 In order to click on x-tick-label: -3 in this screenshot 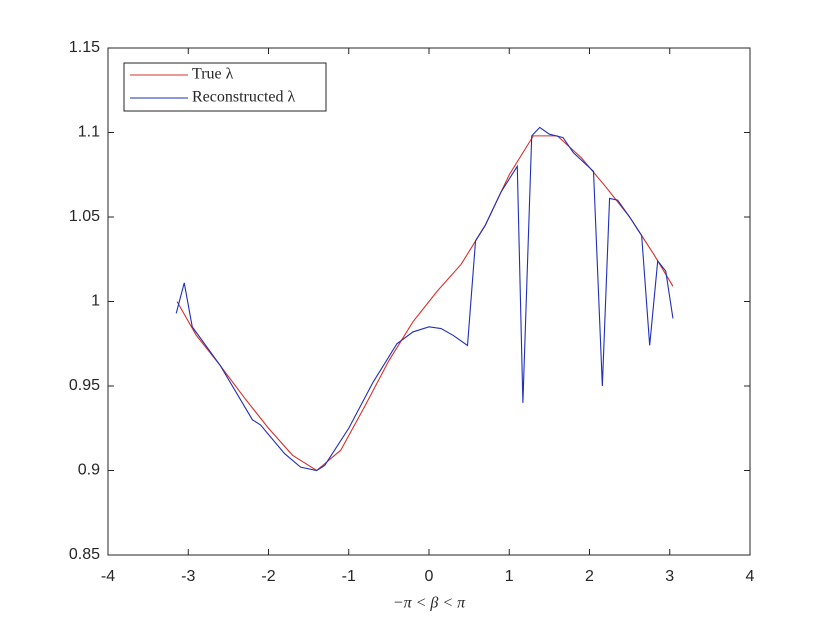, I will do `click(188, 576)`.